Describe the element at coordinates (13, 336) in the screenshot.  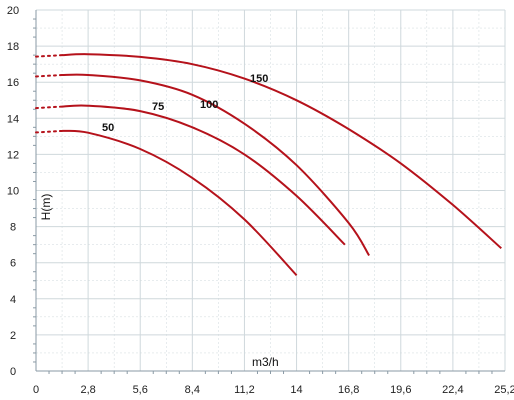
I see `y-tick-label: 2` at that location.